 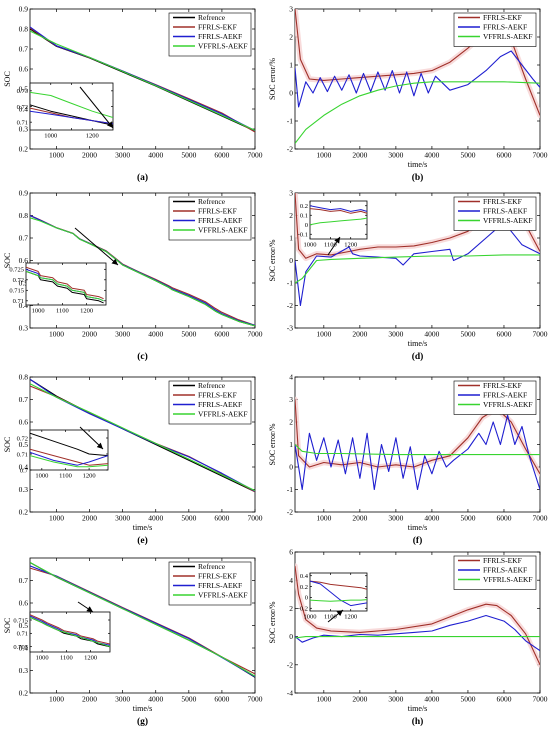 What do you see at coordinates (418, 721) in the screenshot?
I see `panel-label: (h)` at bounding box center [418, 721].